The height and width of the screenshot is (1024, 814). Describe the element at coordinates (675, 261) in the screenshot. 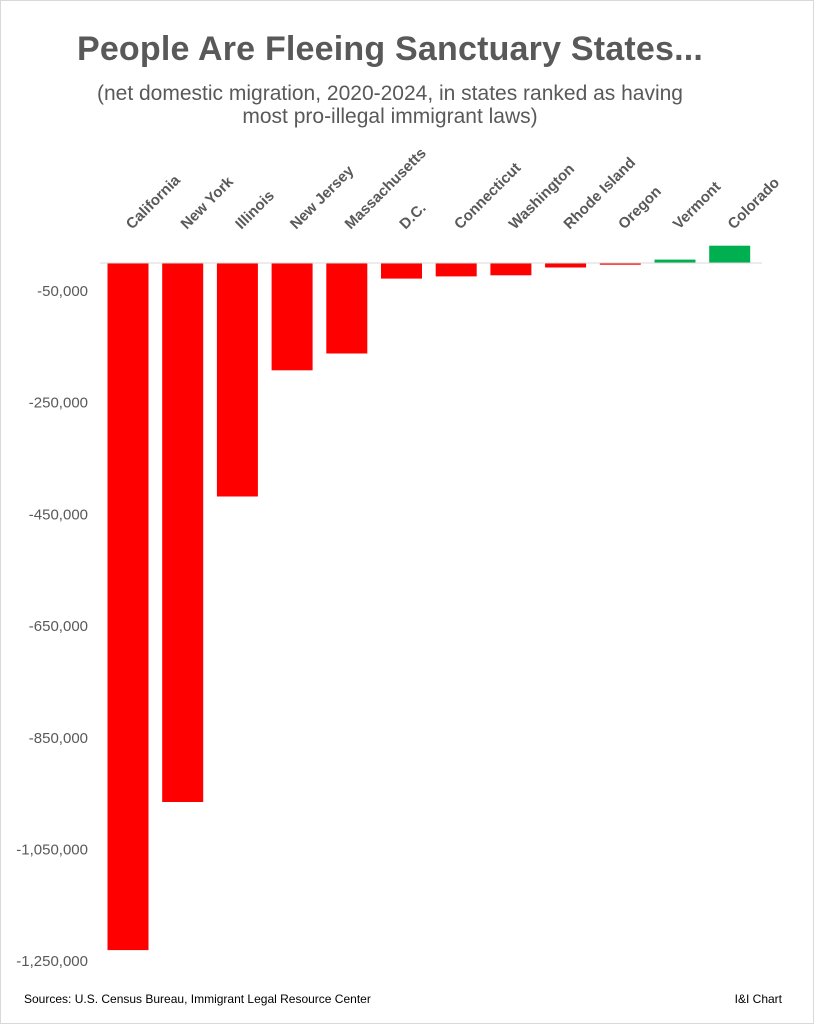

I see `bar-vermont` at that location.